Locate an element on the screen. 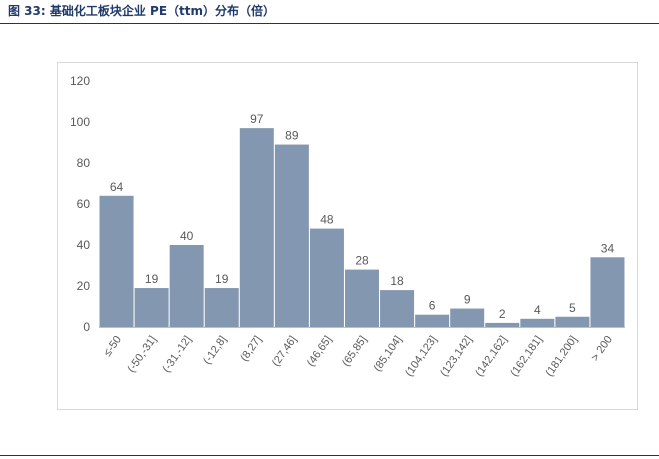  x-tick-label: (-31,-12] is located at coordinates (177, 354).